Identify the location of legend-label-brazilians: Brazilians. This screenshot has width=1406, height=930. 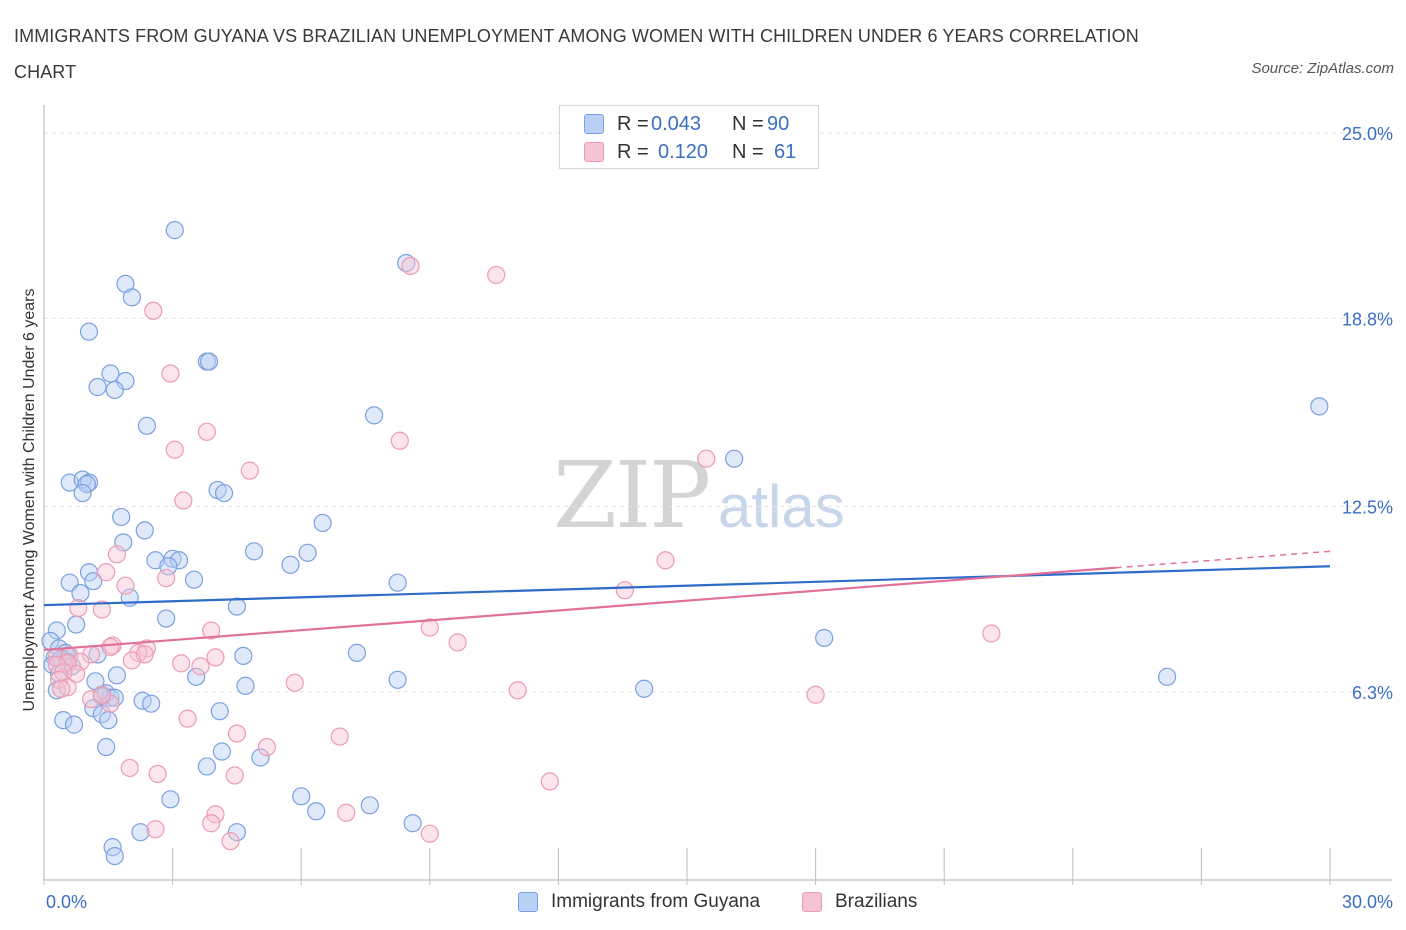
(876, 901).